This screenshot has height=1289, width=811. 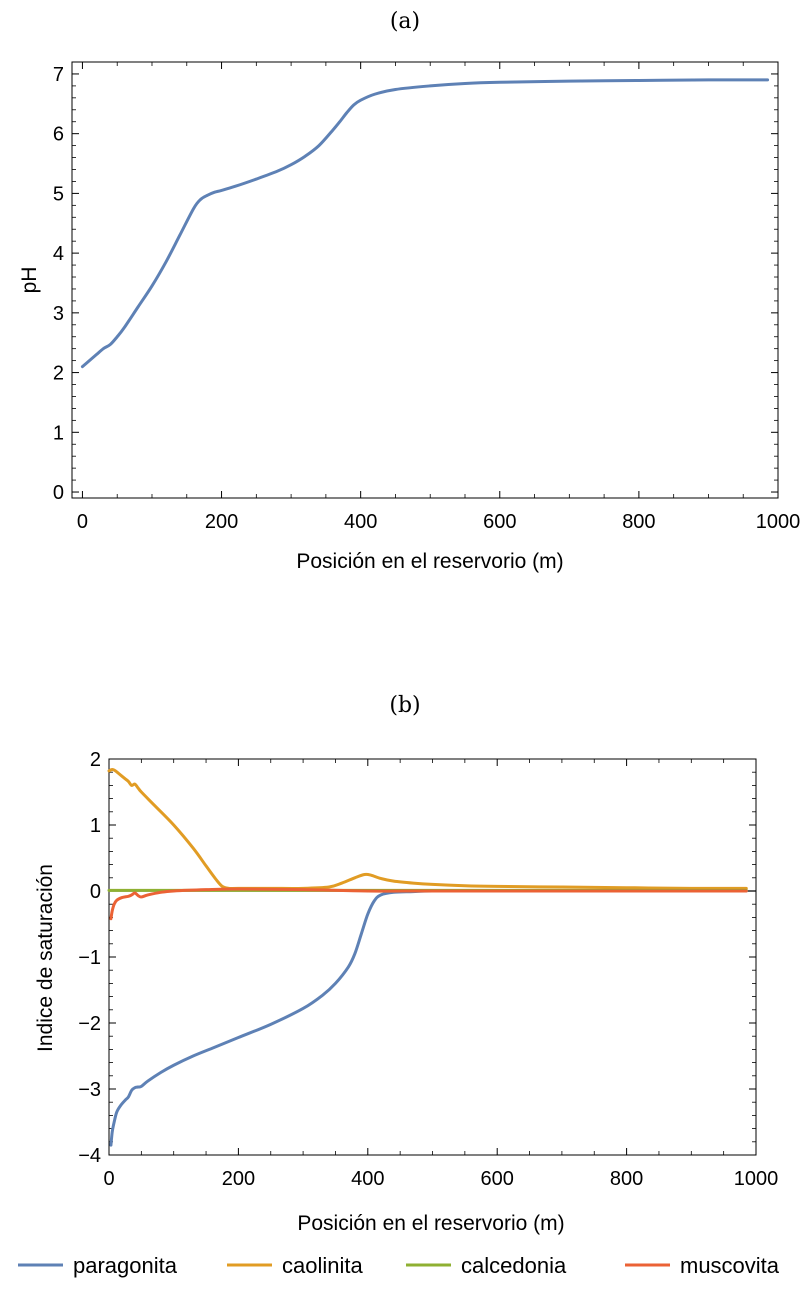 I want to click on legend-label: paragonita, so click(x=125, y=1265).